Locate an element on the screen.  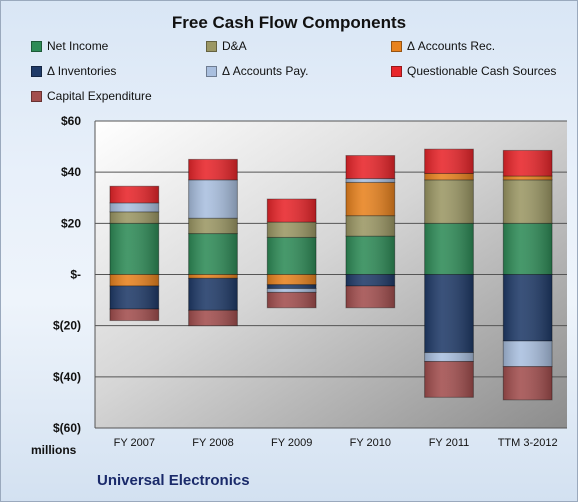
legend-item: Net Income is located at coordinates (69, 46).